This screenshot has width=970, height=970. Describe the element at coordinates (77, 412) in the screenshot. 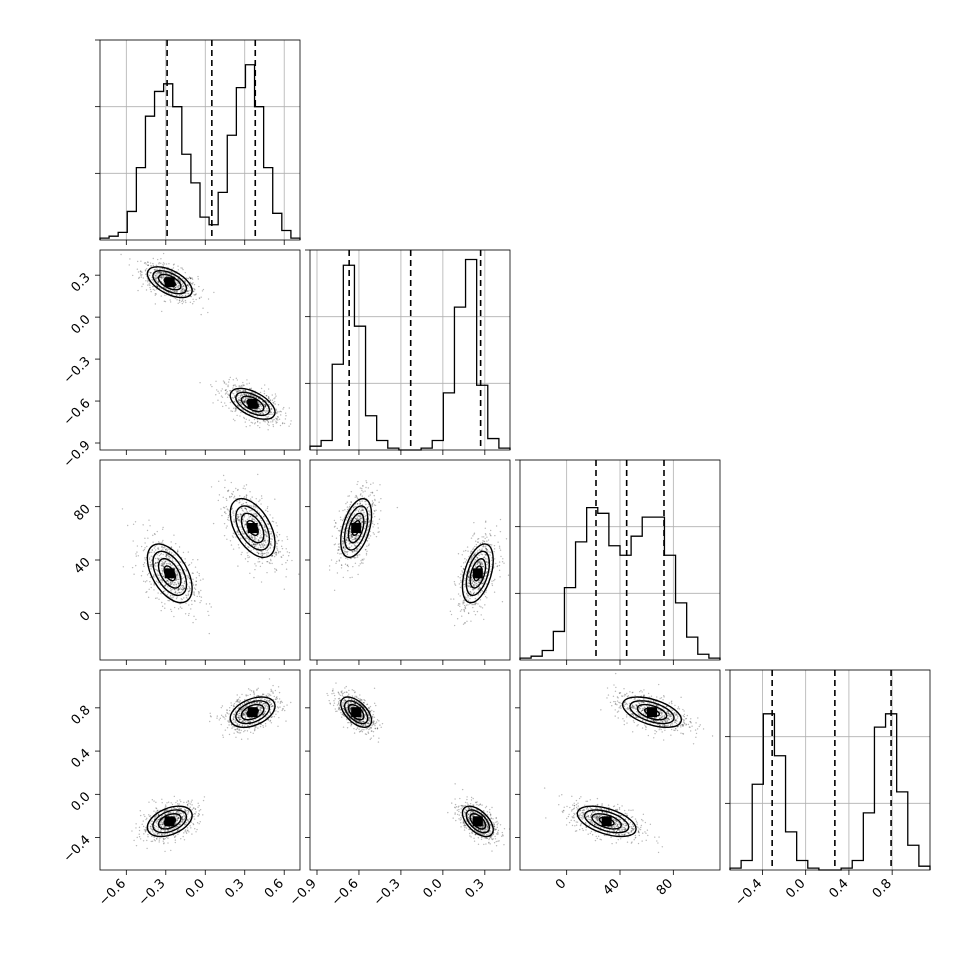

I see `y-tick-label: −0.6` at that location.